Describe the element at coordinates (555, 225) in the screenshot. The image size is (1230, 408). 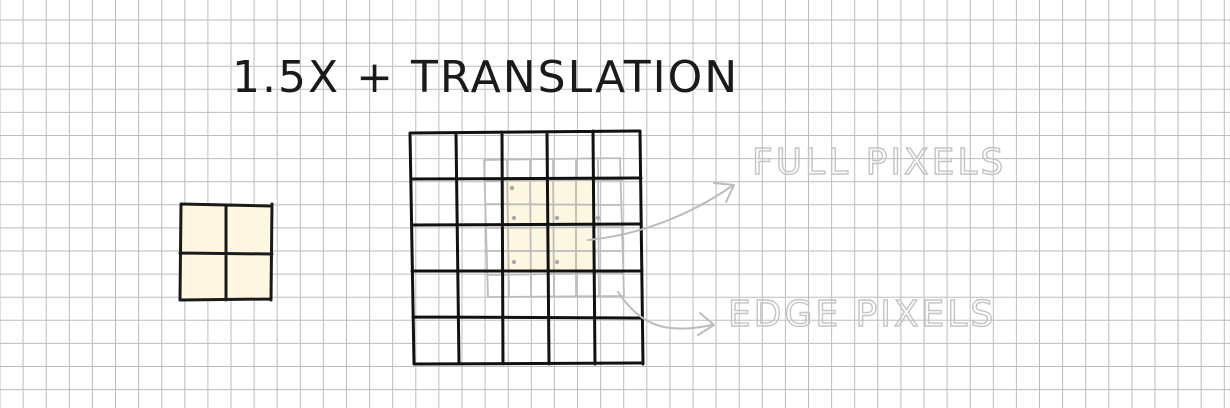
I see `full-pixel-dots` at that location.